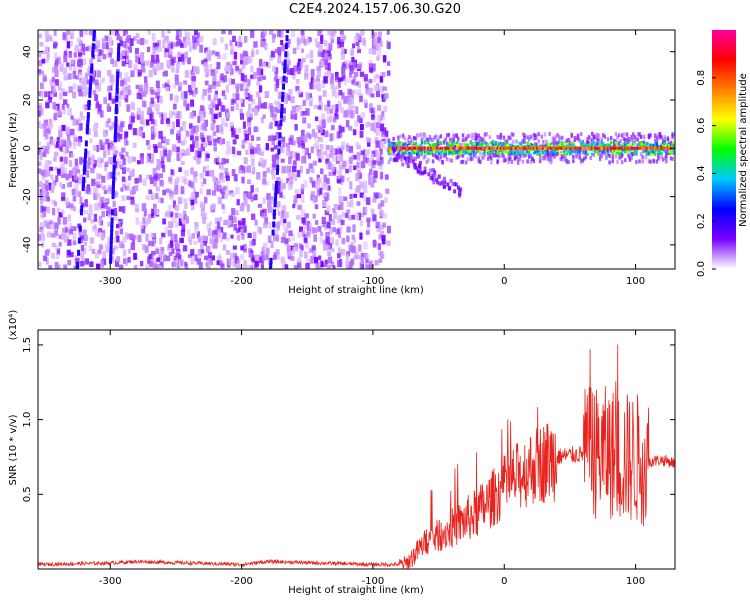 The height and width of the screenshot is (600, 750). What do you see at coordinates (13, 150) in the screenshot?
I see `spectrogram-y-axis-label: Frequency (Hz)` at bounding box center [13, 150].